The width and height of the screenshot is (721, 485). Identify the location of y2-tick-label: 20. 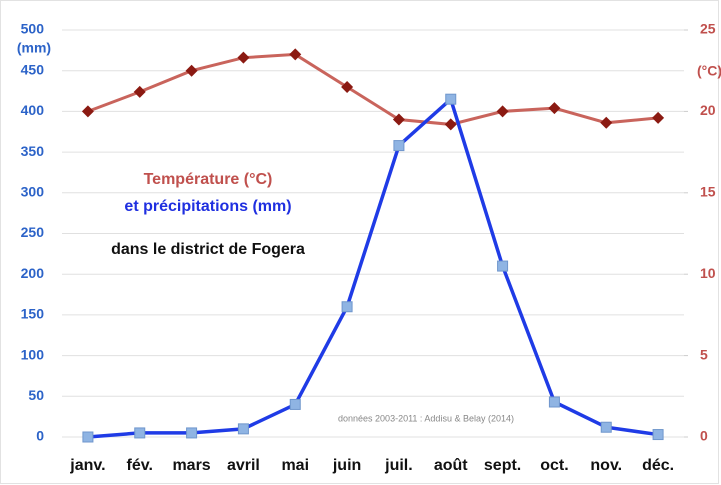
(708, 110).